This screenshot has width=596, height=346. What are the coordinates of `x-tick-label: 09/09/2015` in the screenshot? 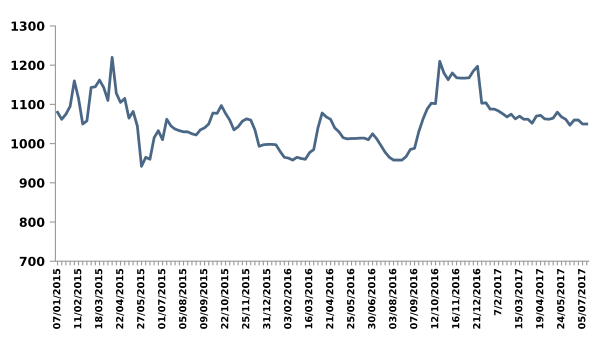 It's located at (204, 298).